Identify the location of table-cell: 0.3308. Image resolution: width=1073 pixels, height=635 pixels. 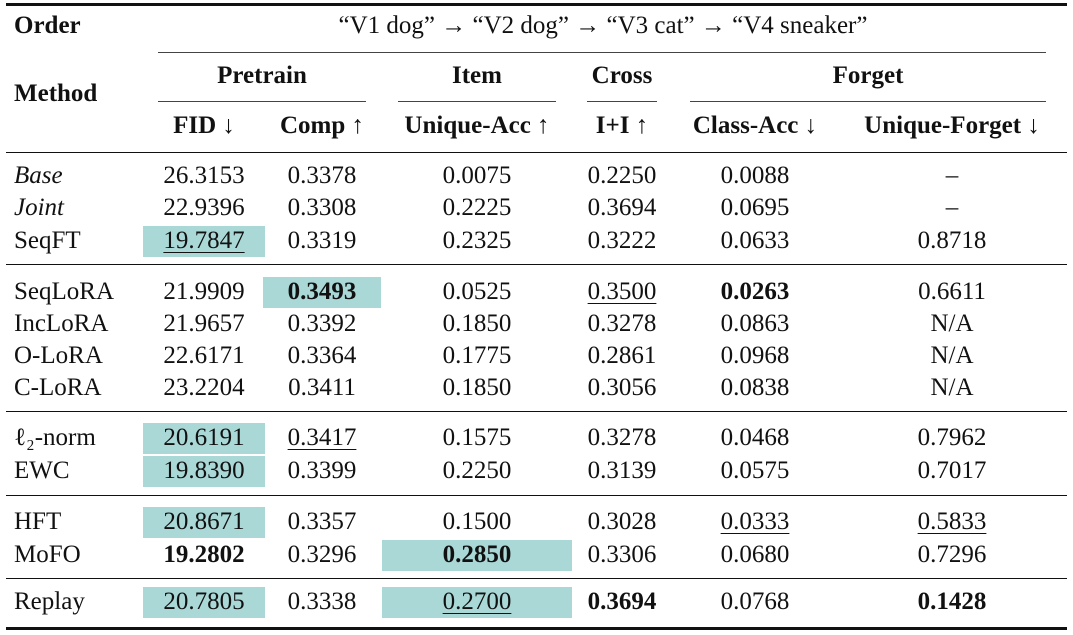
(322, 207).